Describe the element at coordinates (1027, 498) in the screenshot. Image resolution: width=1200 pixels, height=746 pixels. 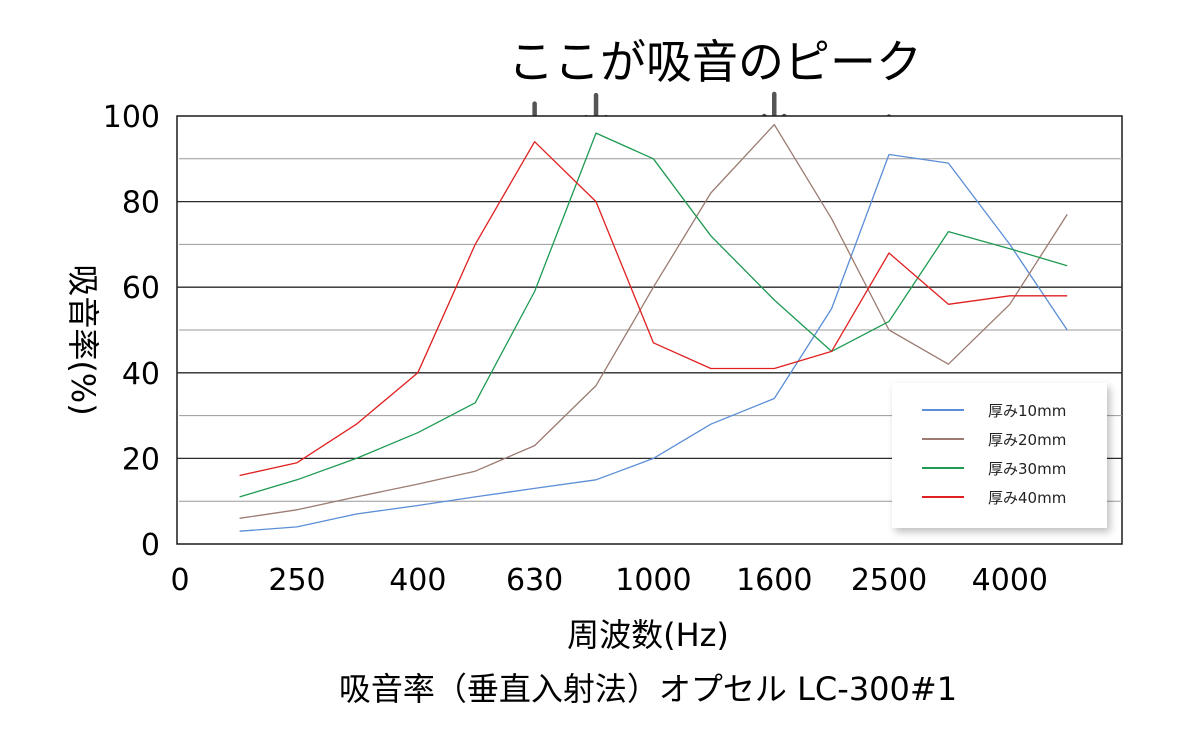
I see `legend-label: 厚み40mm` at that location.